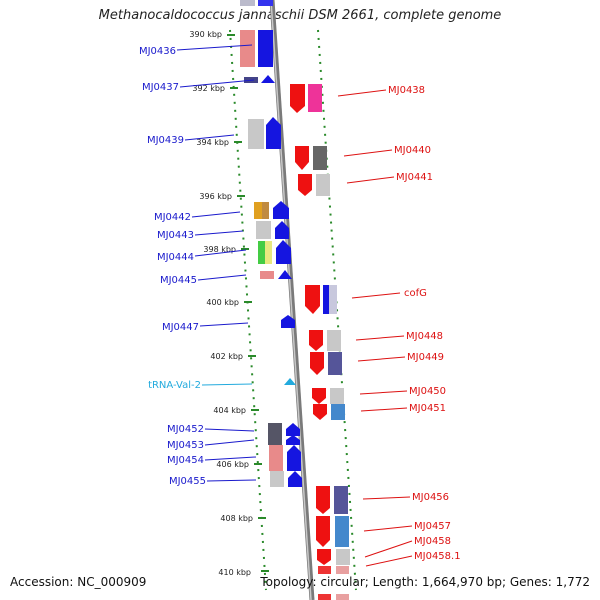 The image size is (600, 600). Describe the element at coordinates (178, 280) in the screenshot. I see `gene-label-mj0445: MJ0445` at that location.